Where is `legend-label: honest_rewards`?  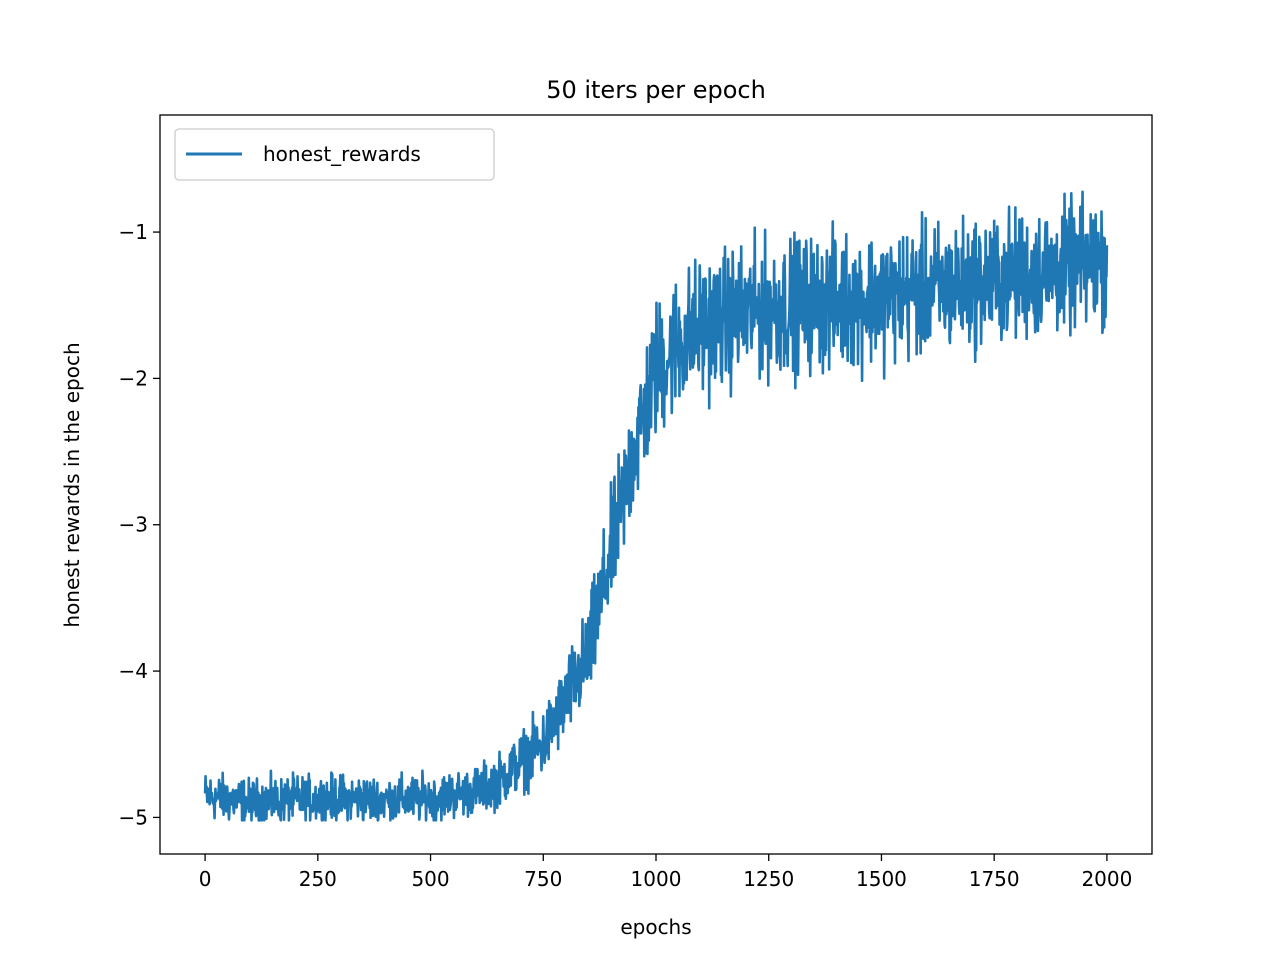 legend-label: honest_rewards is located at coordinates (342, 154).